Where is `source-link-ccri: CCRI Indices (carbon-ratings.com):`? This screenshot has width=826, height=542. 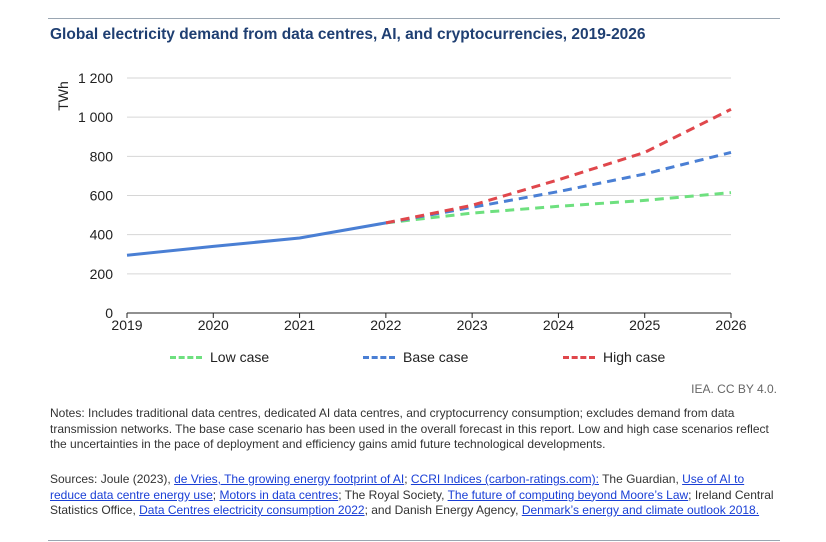
source-link-ccri: CCRI Indices (carbon-ratings.com): is located at coordinates (504, 479).